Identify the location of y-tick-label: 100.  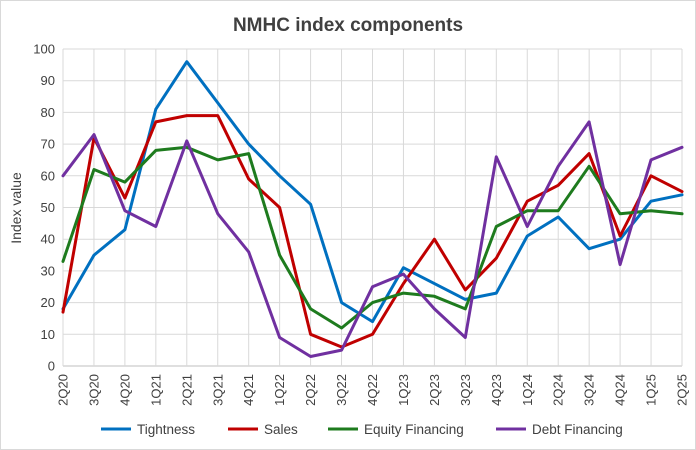
(44, 49).